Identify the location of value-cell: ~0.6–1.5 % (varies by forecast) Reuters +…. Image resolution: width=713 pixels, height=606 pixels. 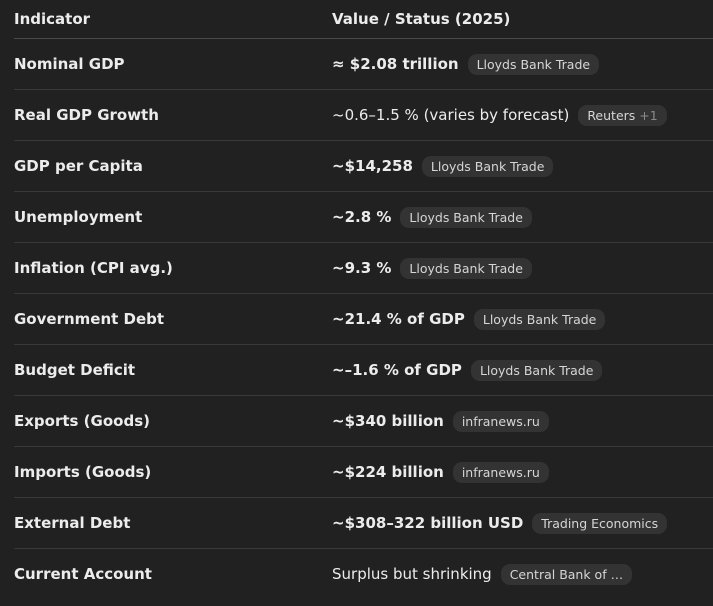
(522, 115).